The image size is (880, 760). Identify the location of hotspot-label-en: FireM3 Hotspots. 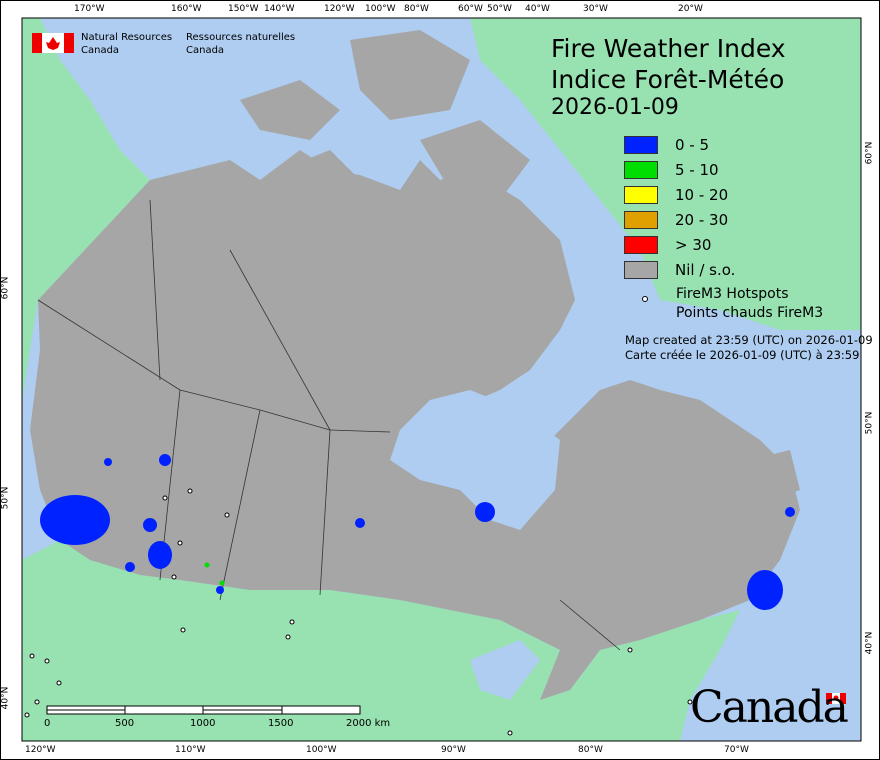
(732, 294).